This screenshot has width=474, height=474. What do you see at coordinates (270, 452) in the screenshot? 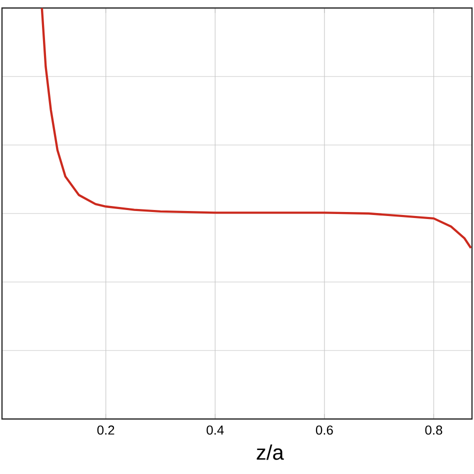
I see `x-axis-title: z/a` at bounding box center [270, 452].